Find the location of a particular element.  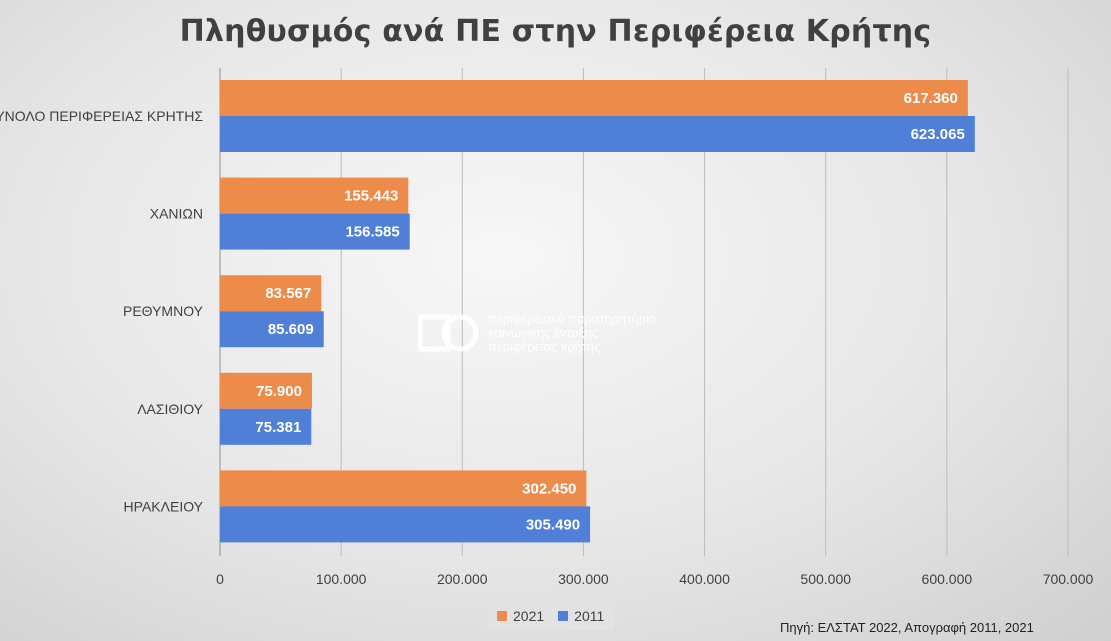

data-label-2011: 156.585 is located at coordinates (372, 232).